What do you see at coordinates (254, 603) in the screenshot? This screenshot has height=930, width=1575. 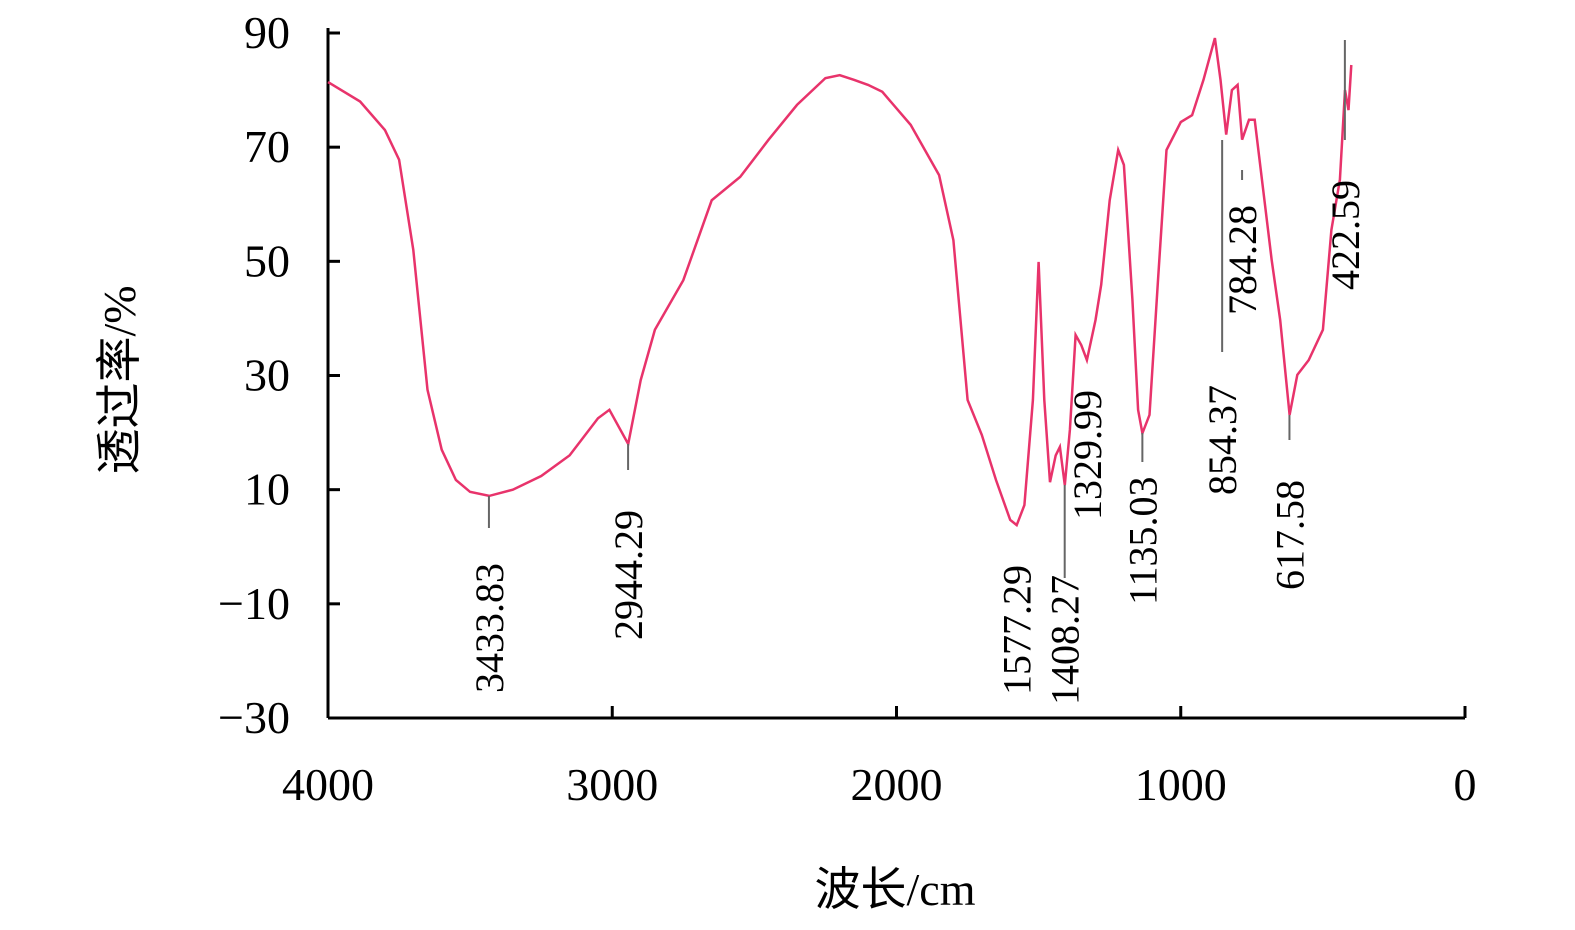 I see `y-tick-label: −10` at bounding box center [254, 603].